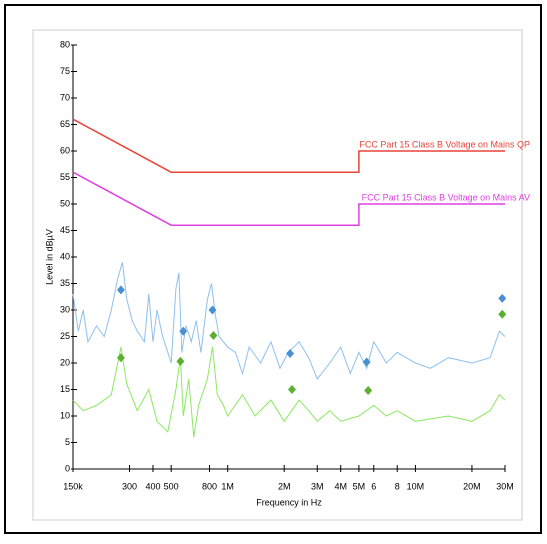 The image size is (547, 544). Describe the element at coordinates (209, 486) in the screenshot. I see `x-tick-label: 800` at that location.